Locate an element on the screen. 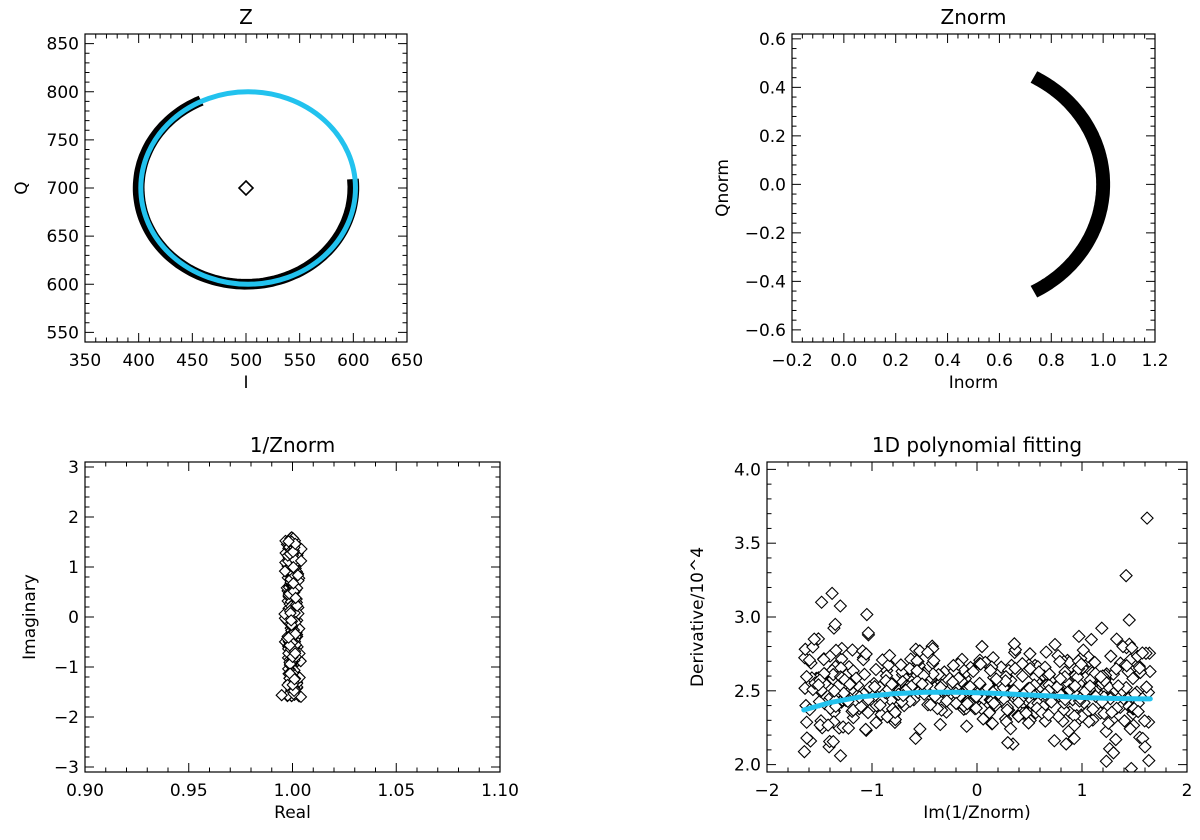 The width and height of the screenshot is (1200, 840). x-tick-label: −0.2 is located at coordinates (791, 361).